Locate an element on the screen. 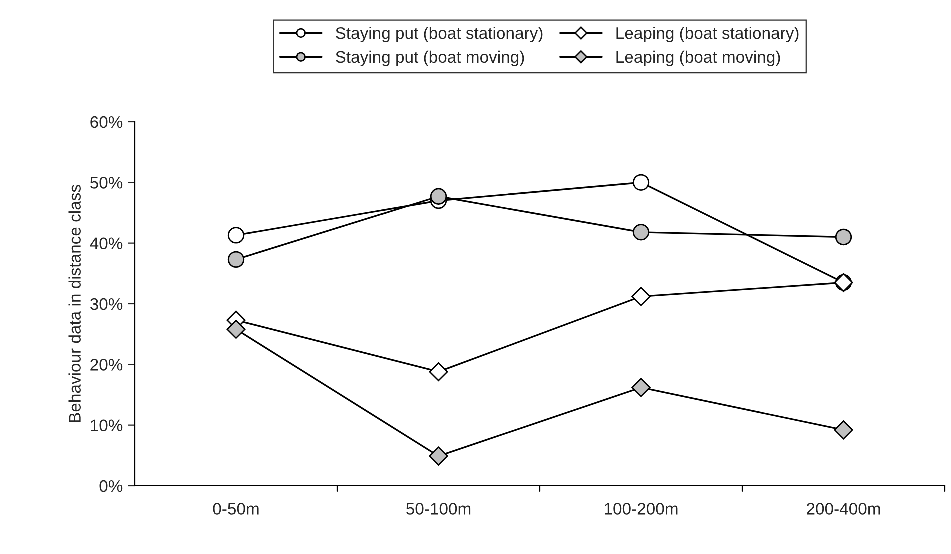 The image size is (951, 554). legend-label: Leaping (boat moving) is located at coordinates (698, 58).